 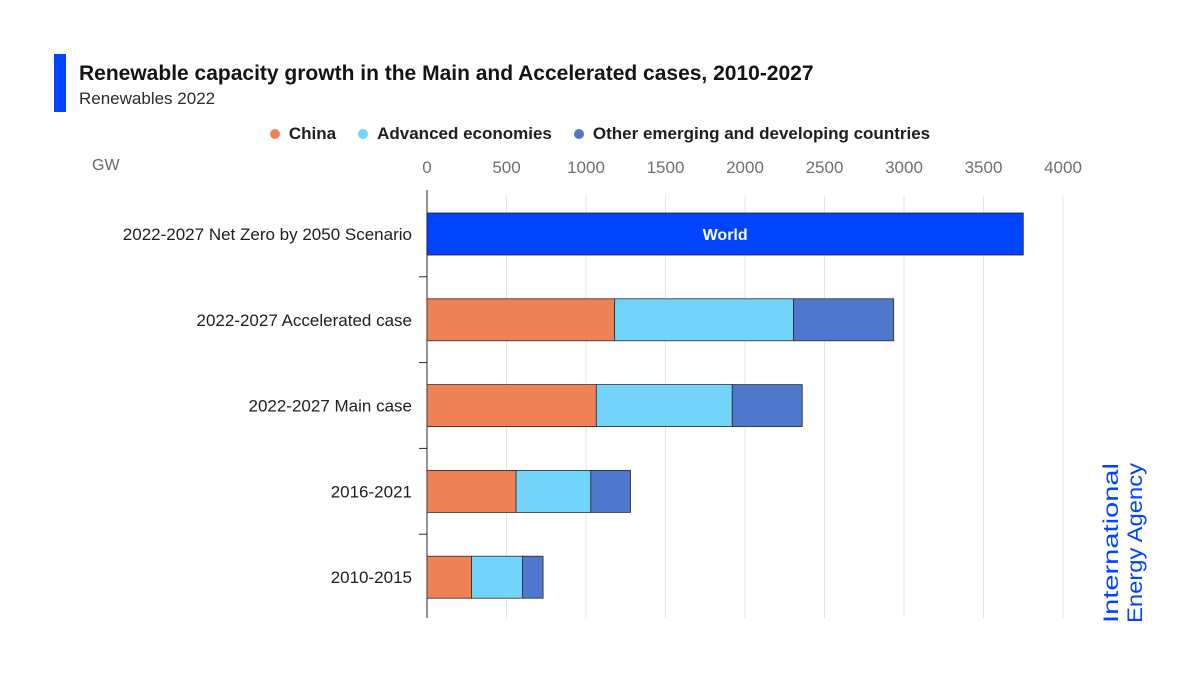 I want to click on category-label-2: 2022-2027 Main case, so click(x=330, y=406).